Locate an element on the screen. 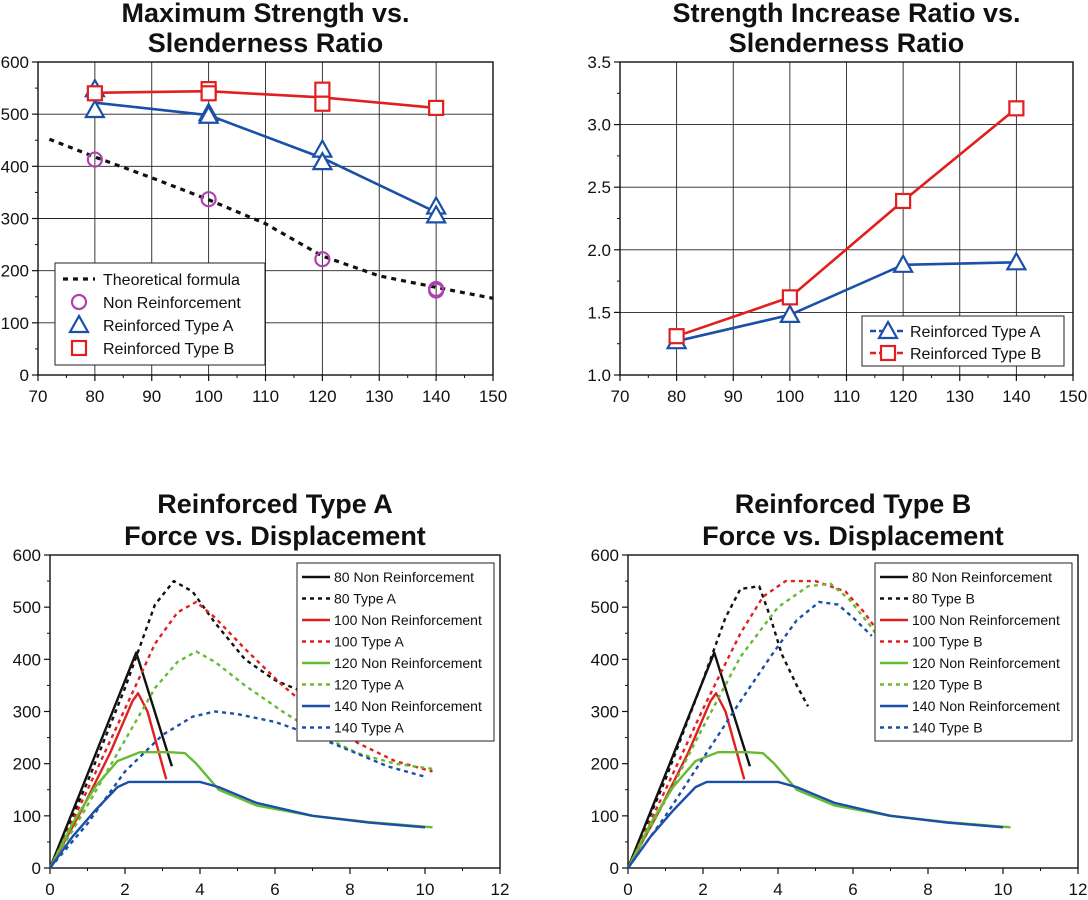  legend-label: 140 Type B is located at coordinates (947, 728).